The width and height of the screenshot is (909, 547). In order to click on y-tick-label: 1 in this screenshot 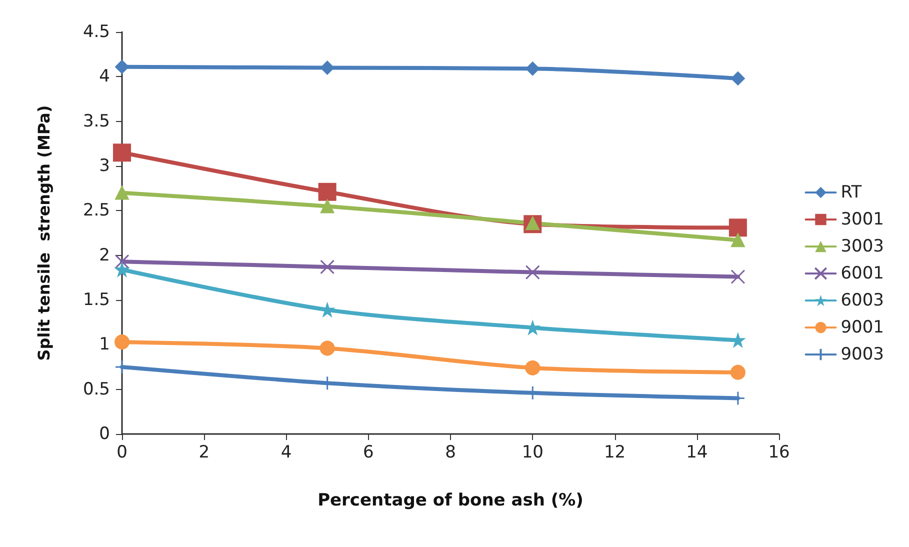, I will do `click(104, 344)`.